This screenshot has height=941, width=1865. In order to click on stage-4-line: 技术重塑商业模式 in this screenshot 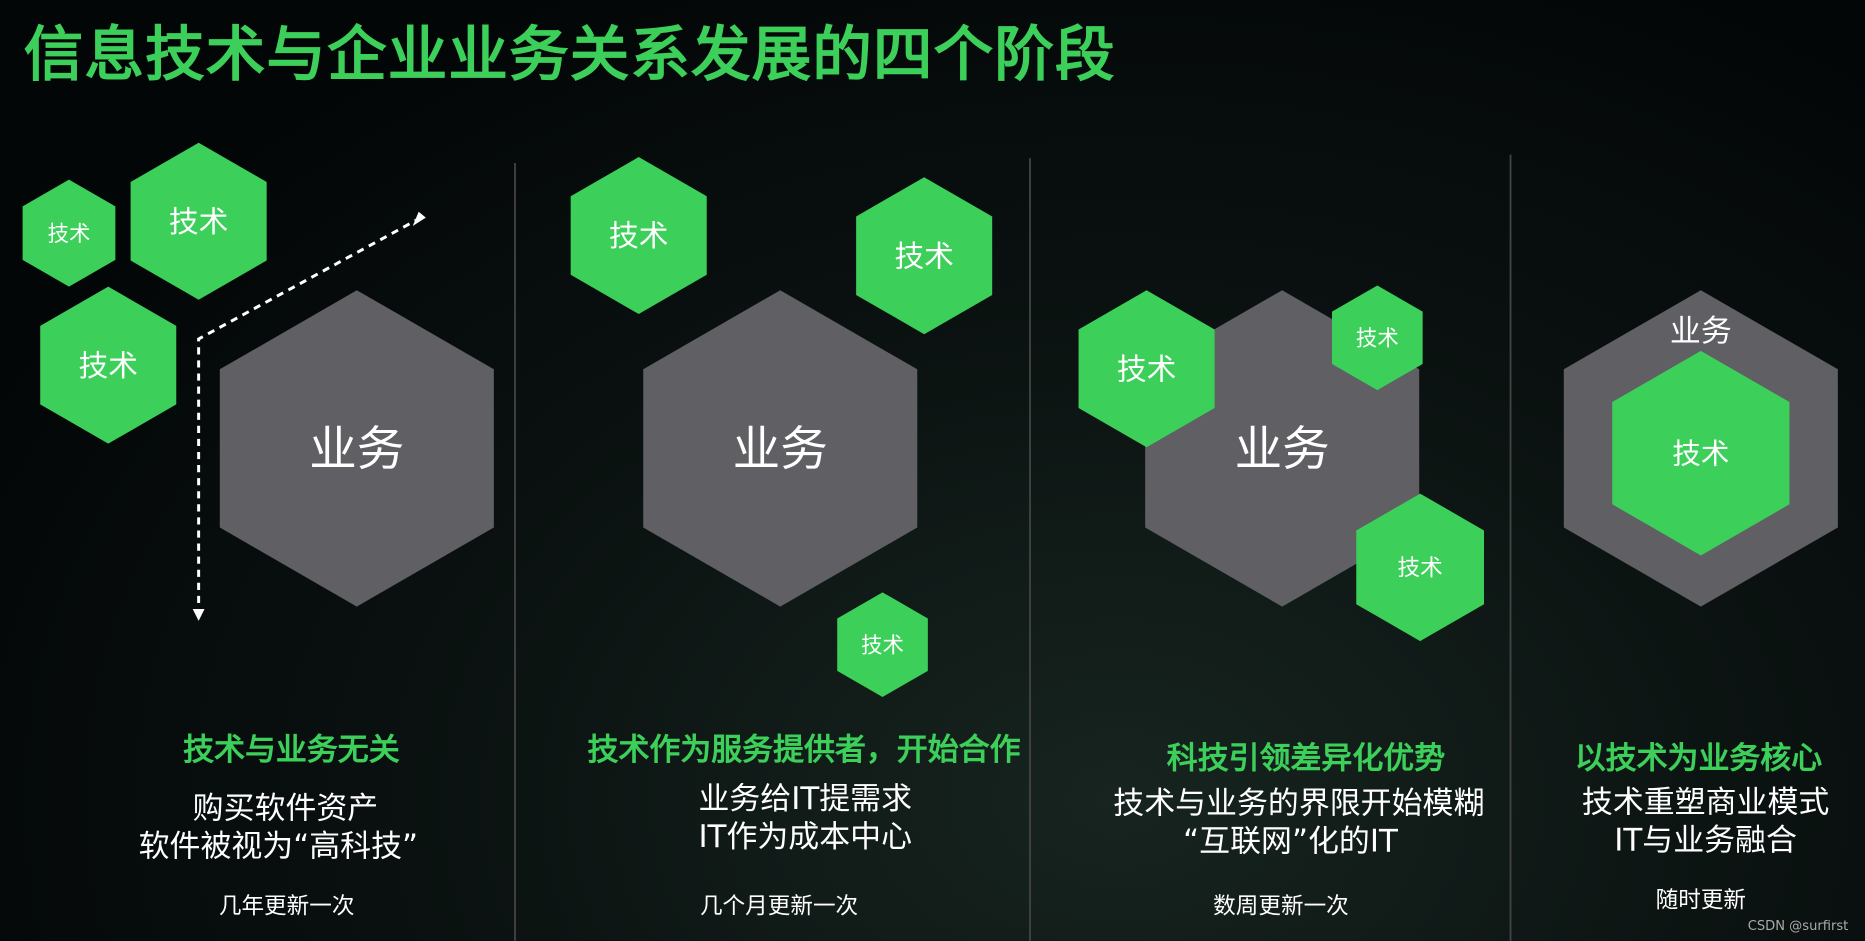, I will do `click(1705, 803)`.